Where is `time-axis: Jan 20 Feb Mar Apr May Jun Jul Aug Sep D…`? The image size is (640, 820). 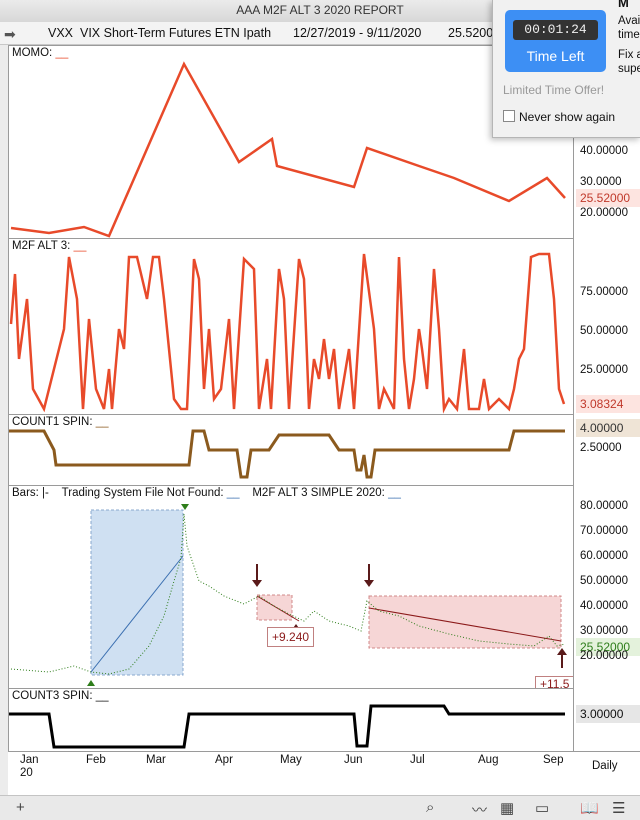
time-axis: Jan 20 Feb Mar Apr May Jun Jul Aug Sep D… is located at coordinates (324, 773).